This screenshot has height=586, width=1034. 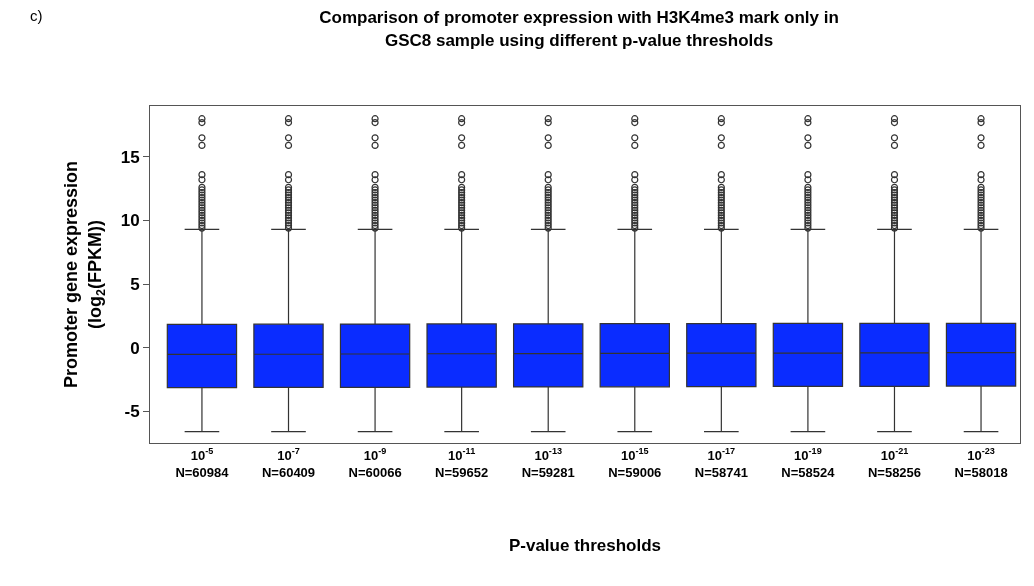 I want to click on y-tick-label: 15, so click(x=130, y=157).